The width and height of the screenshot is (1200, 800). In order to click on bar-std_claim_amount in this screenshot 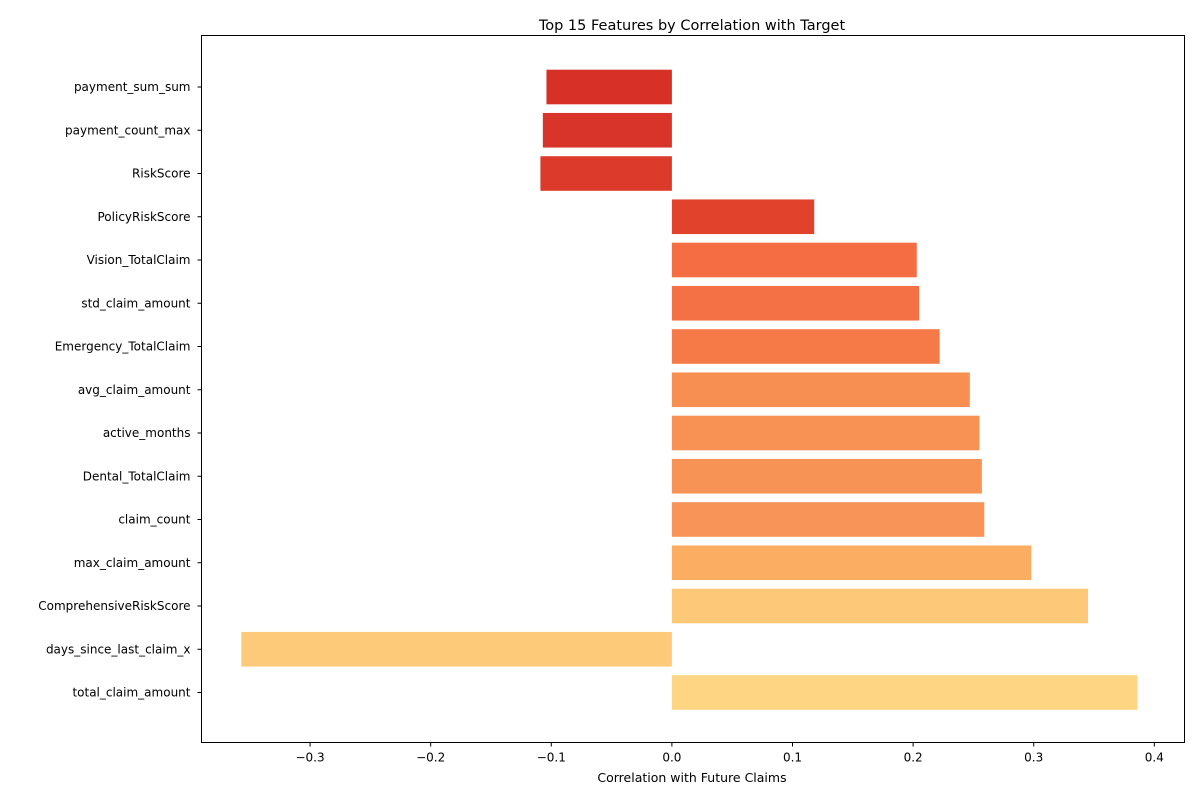, I will do `click(795, 303)`.